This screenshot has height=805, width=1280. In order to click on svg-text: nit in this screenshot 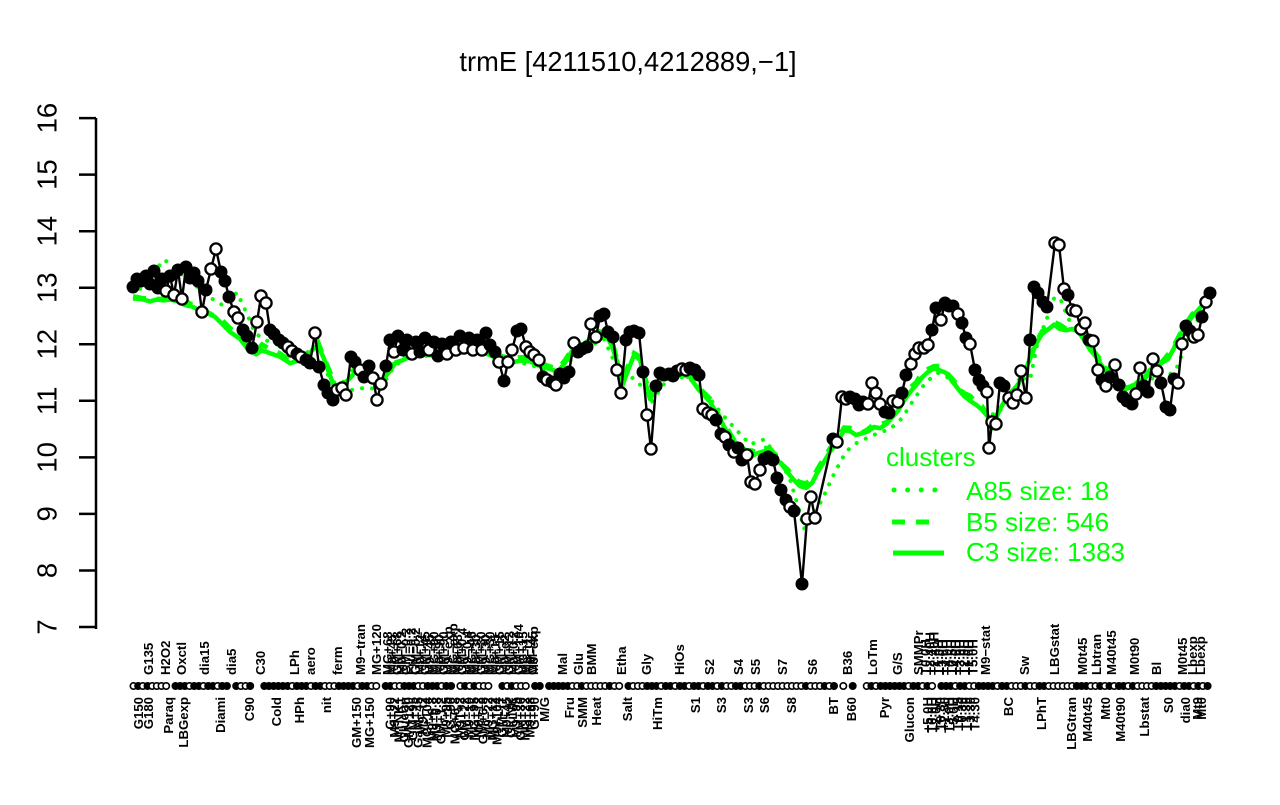, I will do `click(326, 704)`.